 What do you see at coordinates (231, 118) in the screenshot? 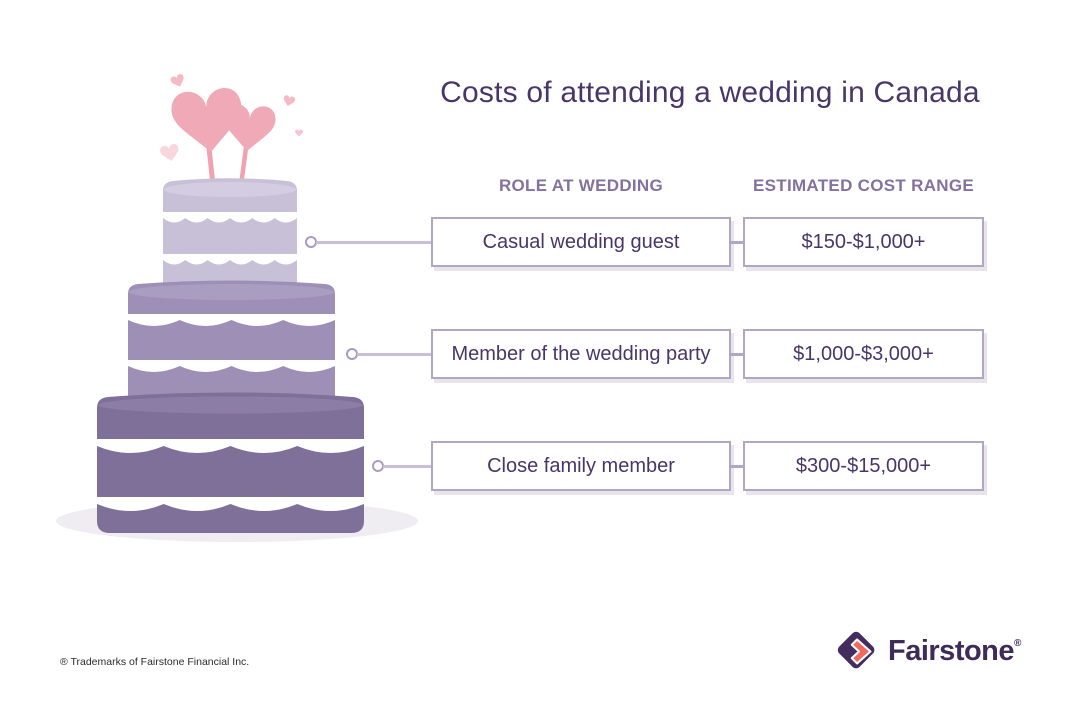
I see `heart-icon` at bounding box center [231, 118].